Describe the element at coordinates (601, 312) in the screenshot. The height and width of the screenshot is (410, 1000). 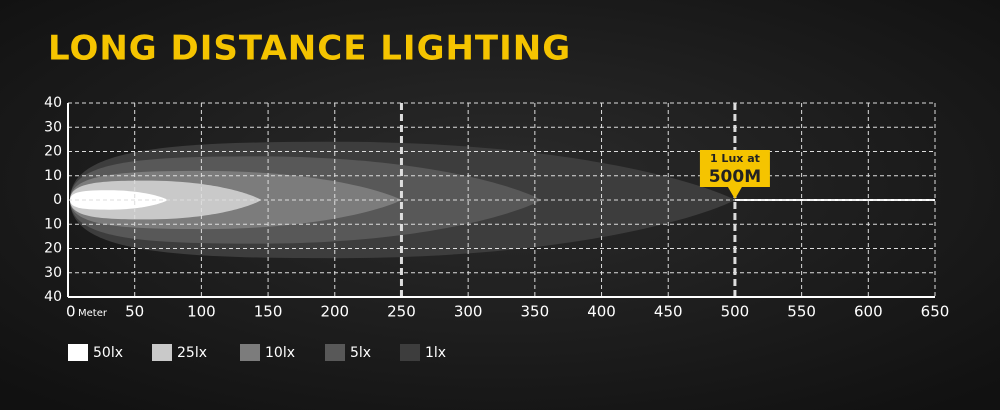
I see `x-tick-label: 400` at that location.